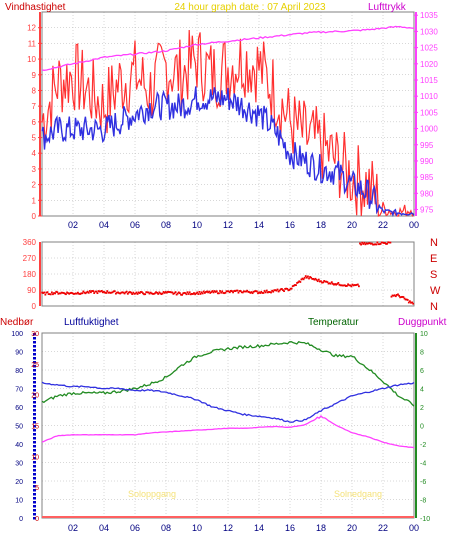  I want to click on temperature-tick-label: -8, so click(423, 501).